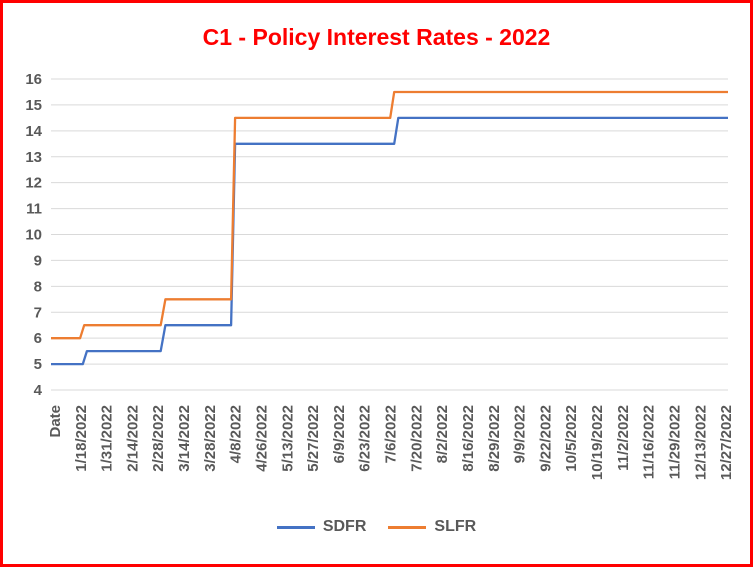 The width and height of the screenshot is (753, 567). I want to click on slfr-legend-label: SLFR, so click(455, 526).